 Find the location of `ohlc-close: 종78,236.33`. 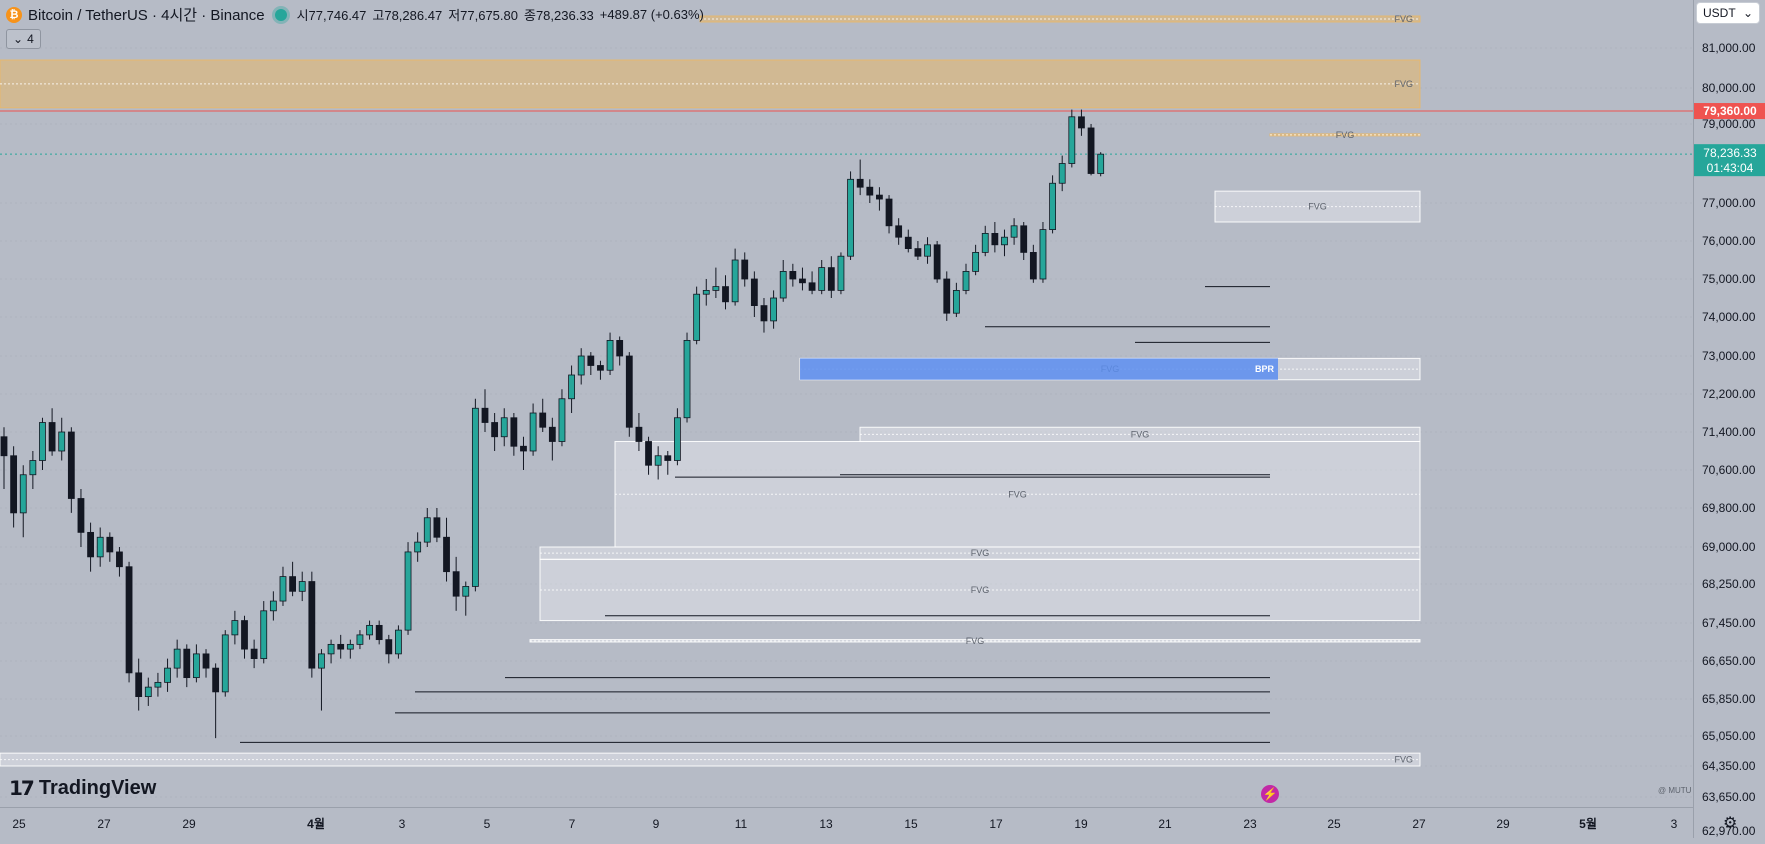

ohlc-close: 종78,236.33 is located at coordinates (558, 15).